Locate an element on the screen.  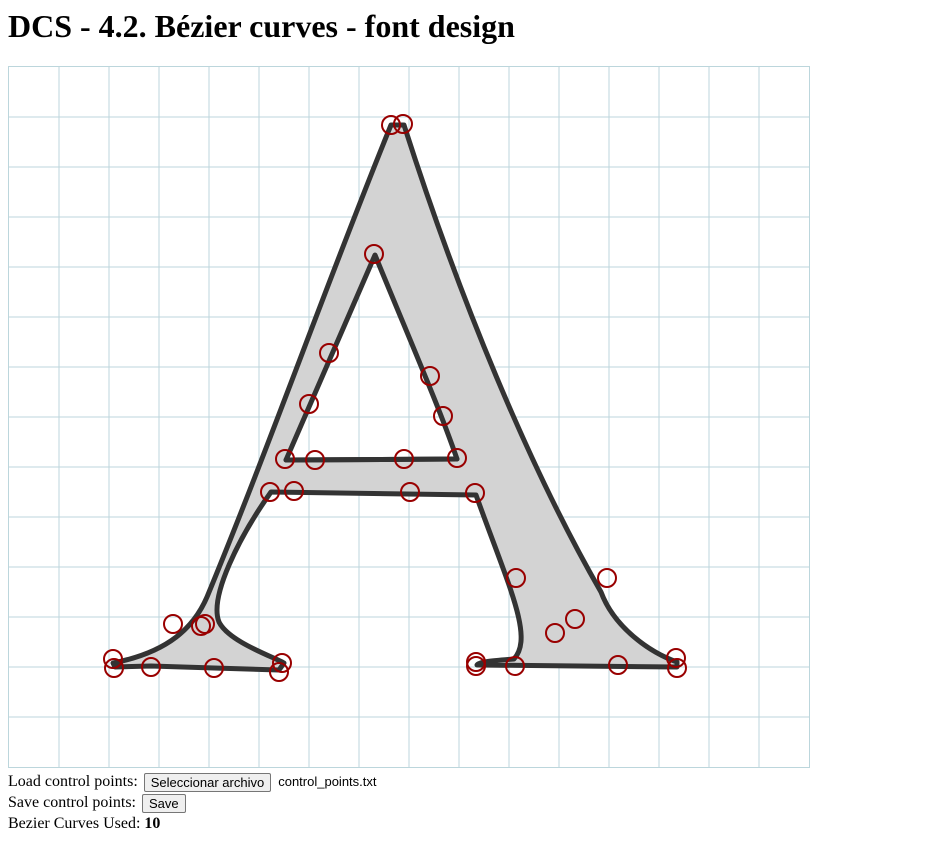
crossbar-line is located at coordinates (371, 459).